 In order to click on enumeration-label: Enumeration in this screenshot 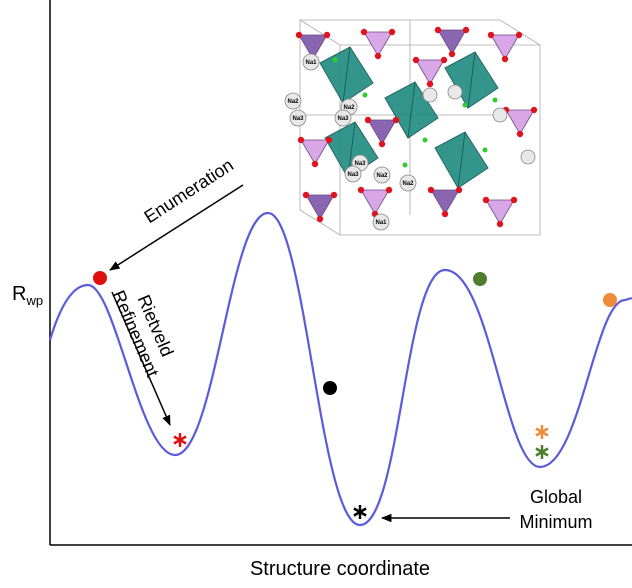, I will do `click(188, 191)`.